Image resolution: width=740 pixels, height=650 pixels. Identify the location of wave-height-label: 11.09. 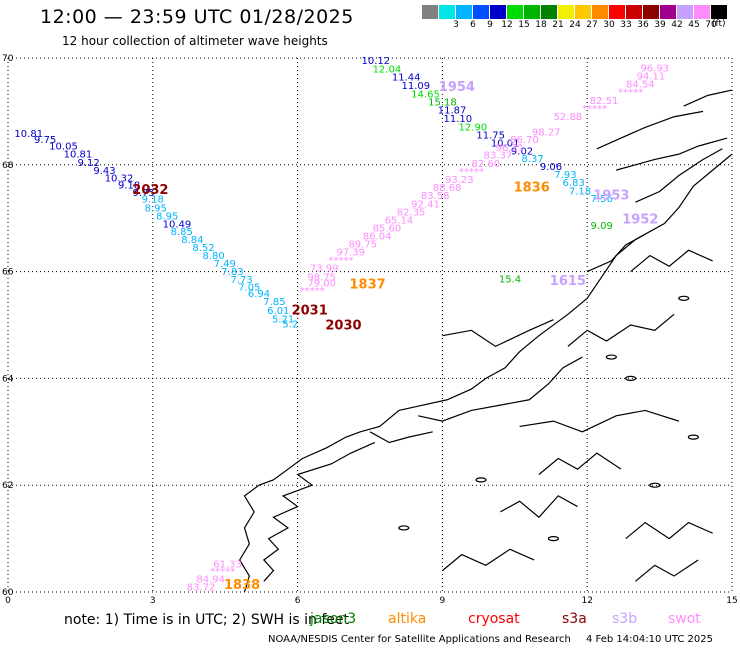
(416, 86).